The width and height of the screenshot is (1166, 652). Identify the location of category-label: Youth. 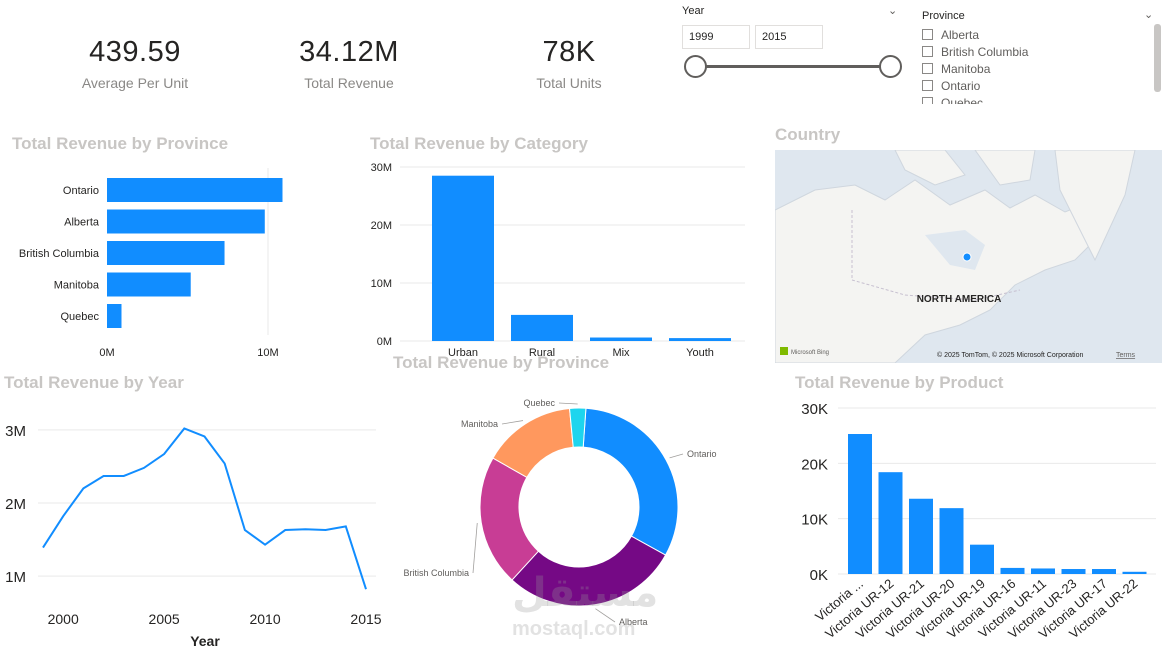
(700, 353).